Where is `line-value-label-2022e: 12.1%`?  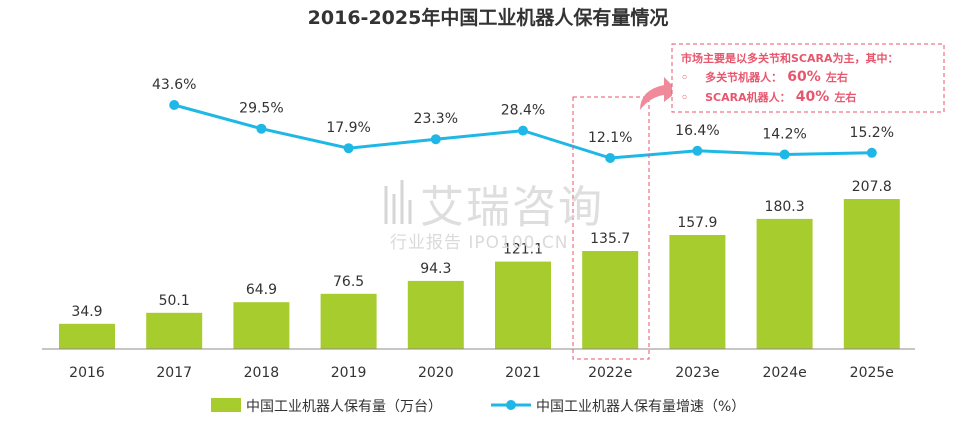
line-value-label-2022e: 12.1% is located at coordinates (610, 138).